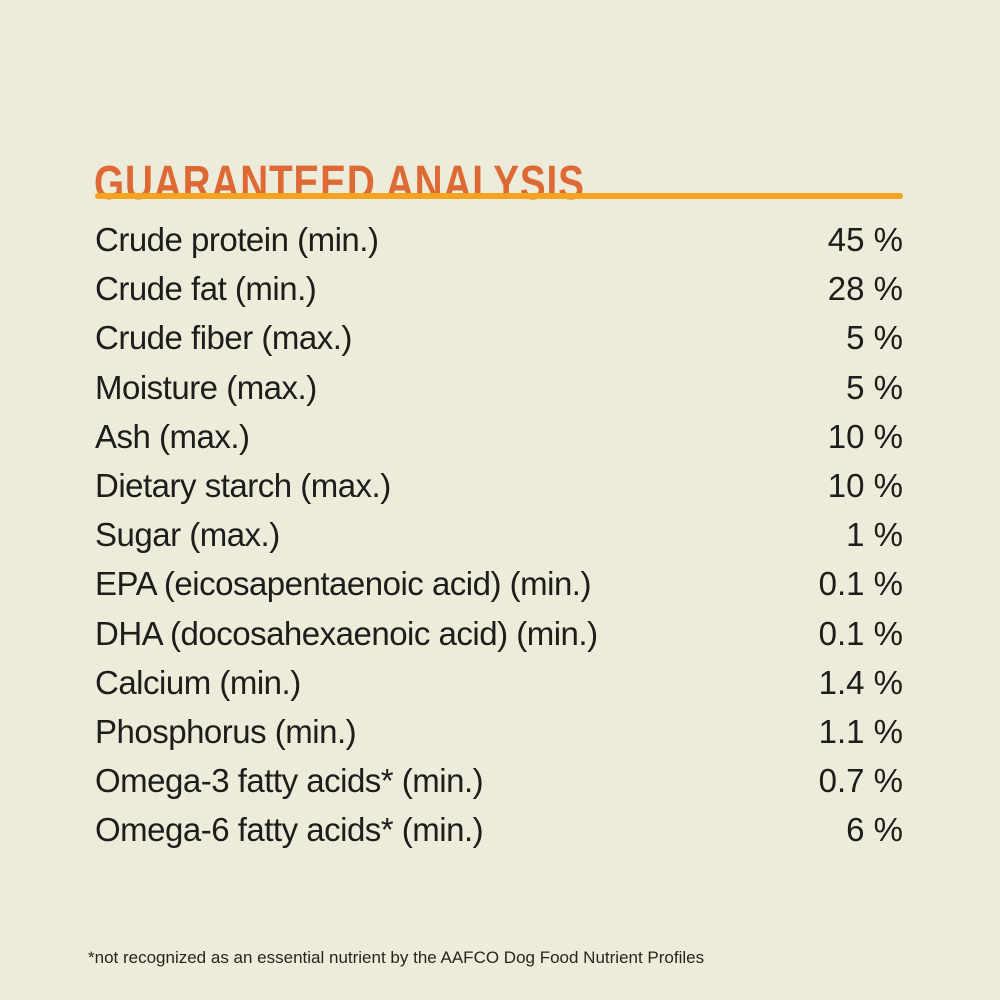 The height and width of the screenshot is (1000, 1000). Describe the element at coordinates (499, 196) in the screenshot. I see `title-divider-rule` at that location.